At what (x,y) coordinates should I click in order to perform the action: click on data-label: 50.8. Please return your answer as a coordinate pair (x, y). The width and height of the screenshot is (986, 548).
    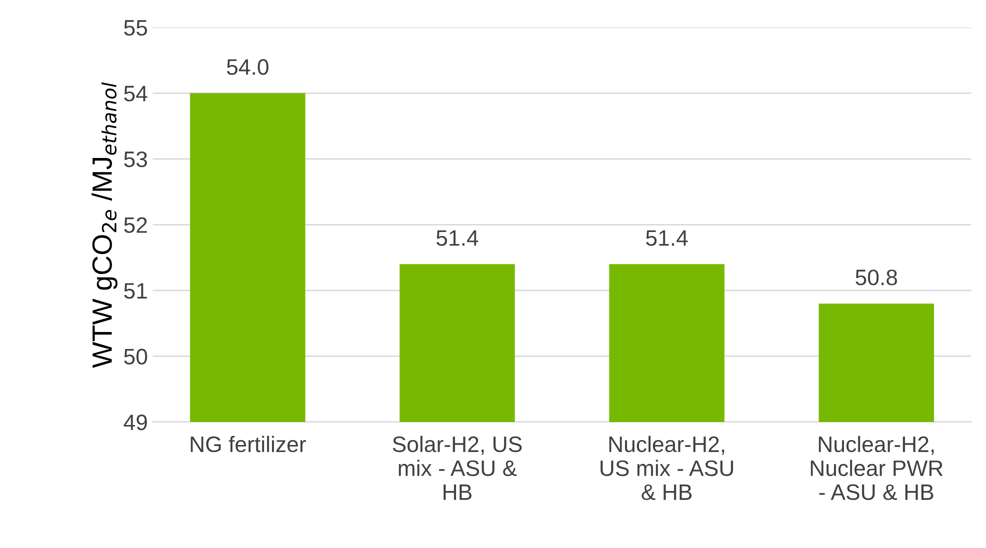
    Looking at the image, I should click on (877, 278).